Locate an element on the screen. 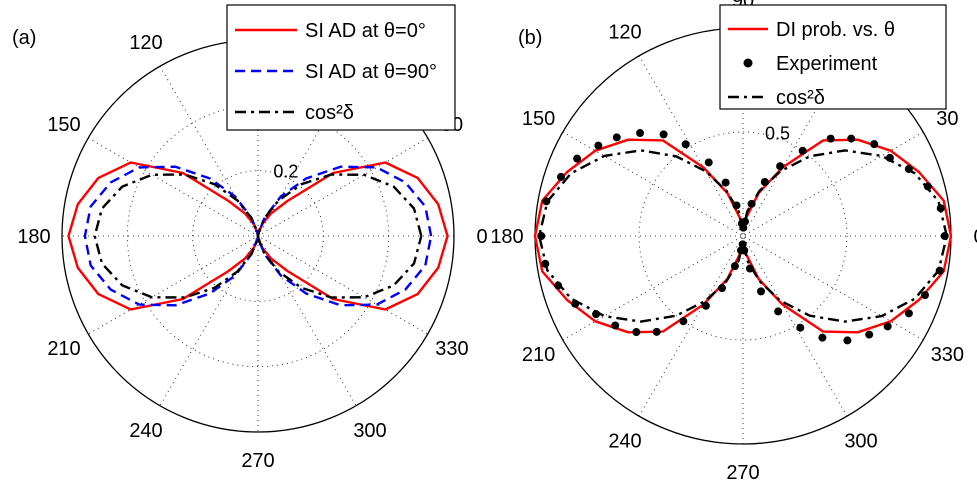 The height and width of the screenshot is (480, 977). legend: DI prob. vs. θ Experiment cos²δ is located at coordinates (833, 57).